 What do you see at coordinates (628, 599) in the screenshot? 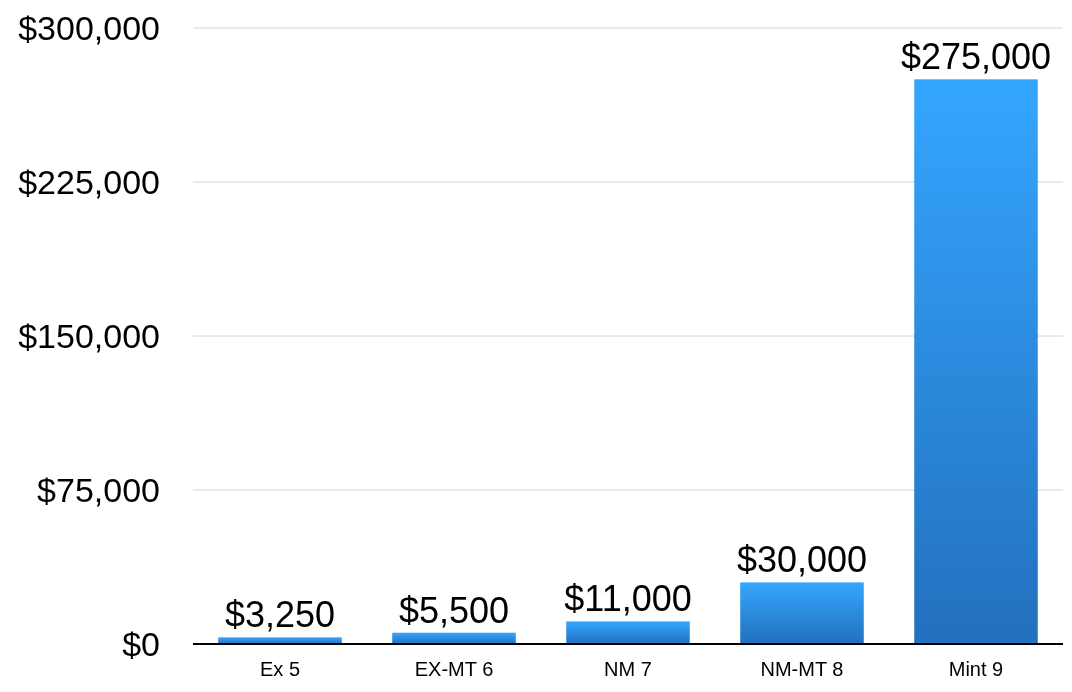
I see `data-label: $11,000` at bounding box center [628, 599].